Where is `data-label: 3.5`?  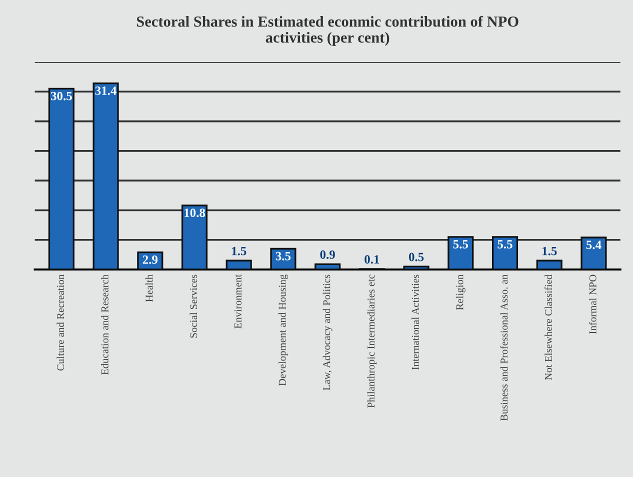 data-label: 3.5 is located at coordinates (283, 256).